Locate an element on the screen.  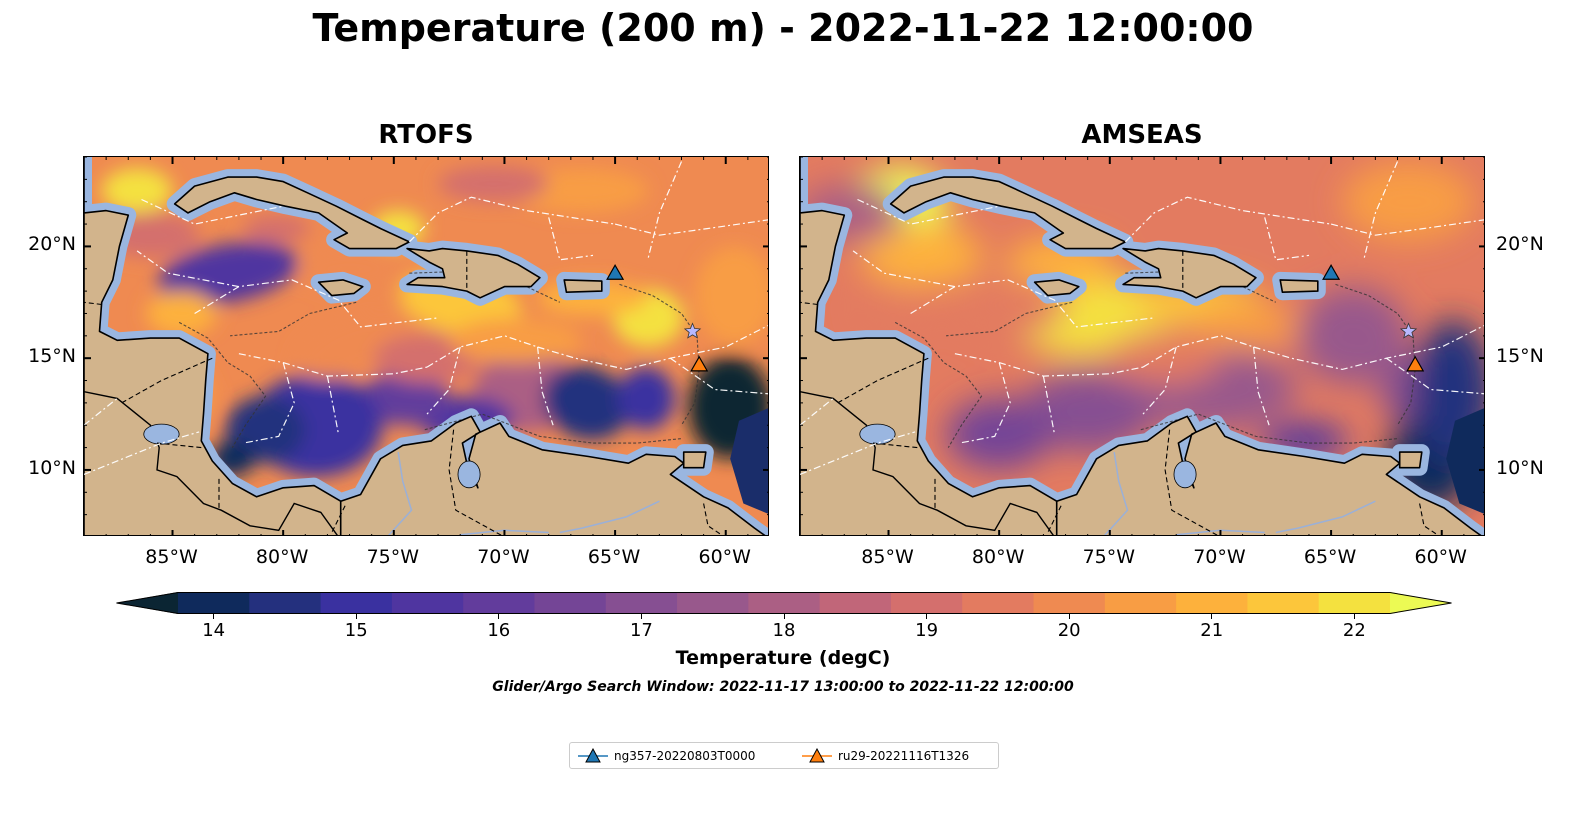
colorbar-outline is located at coordinates (784, 603).